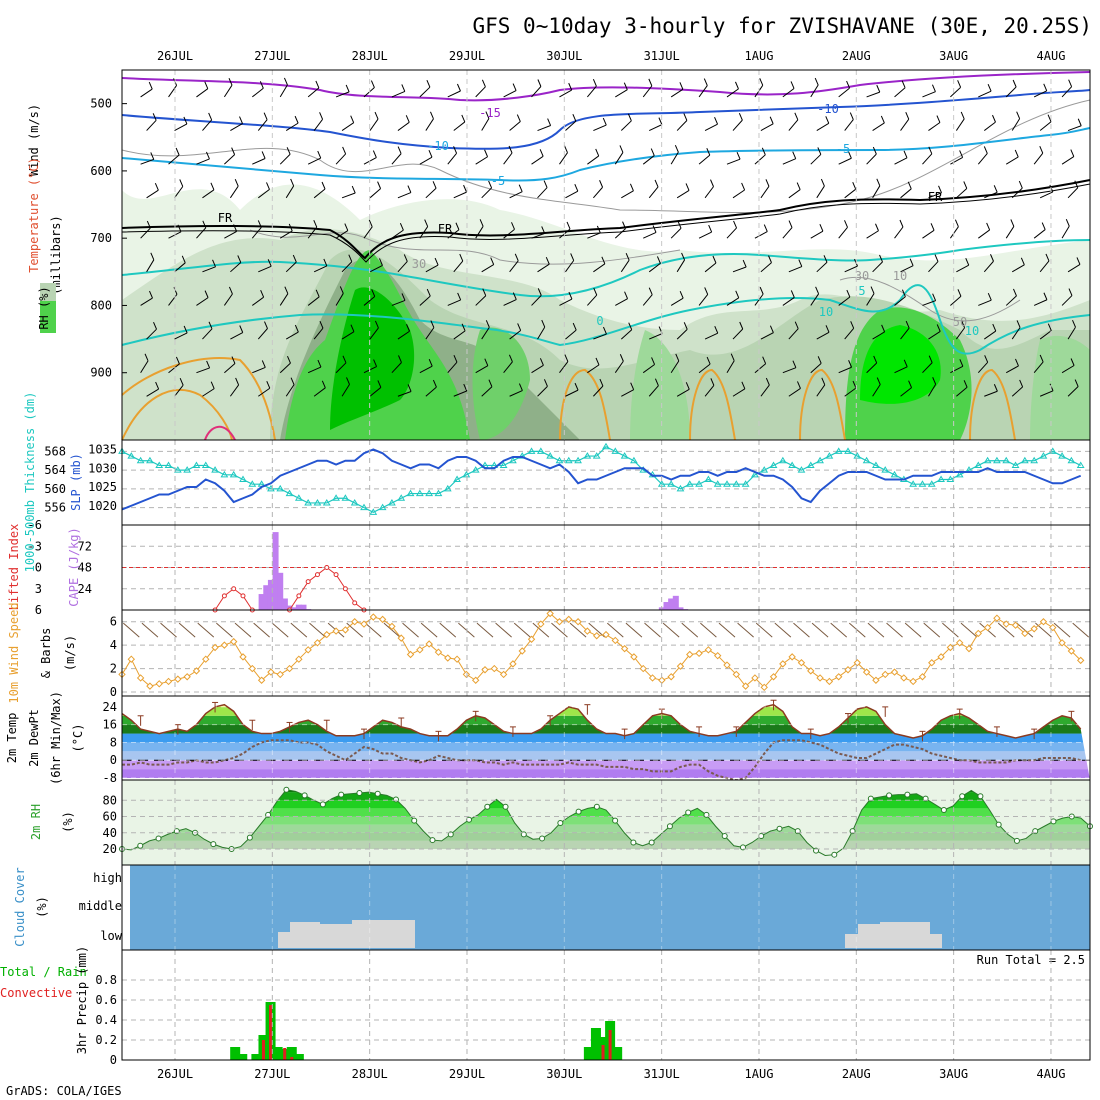  I want to click on precip-tick: 0, so click(113, 1060).